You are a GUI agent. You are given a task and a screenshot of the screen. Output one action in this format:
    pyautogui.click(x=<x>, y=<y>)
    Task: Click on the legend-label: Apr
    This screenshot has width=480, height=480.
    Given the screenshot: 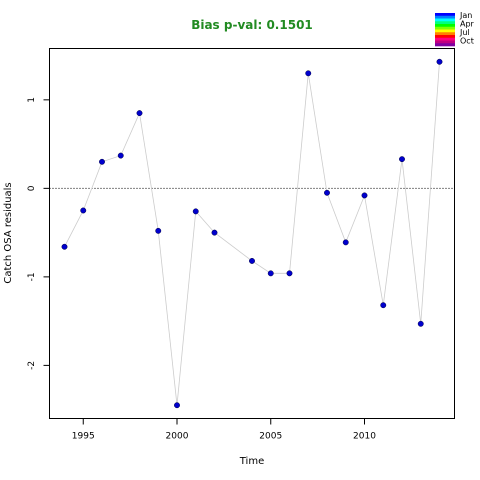 What is the action you would take?
    pyautogui.click(x=467, y=24)
    